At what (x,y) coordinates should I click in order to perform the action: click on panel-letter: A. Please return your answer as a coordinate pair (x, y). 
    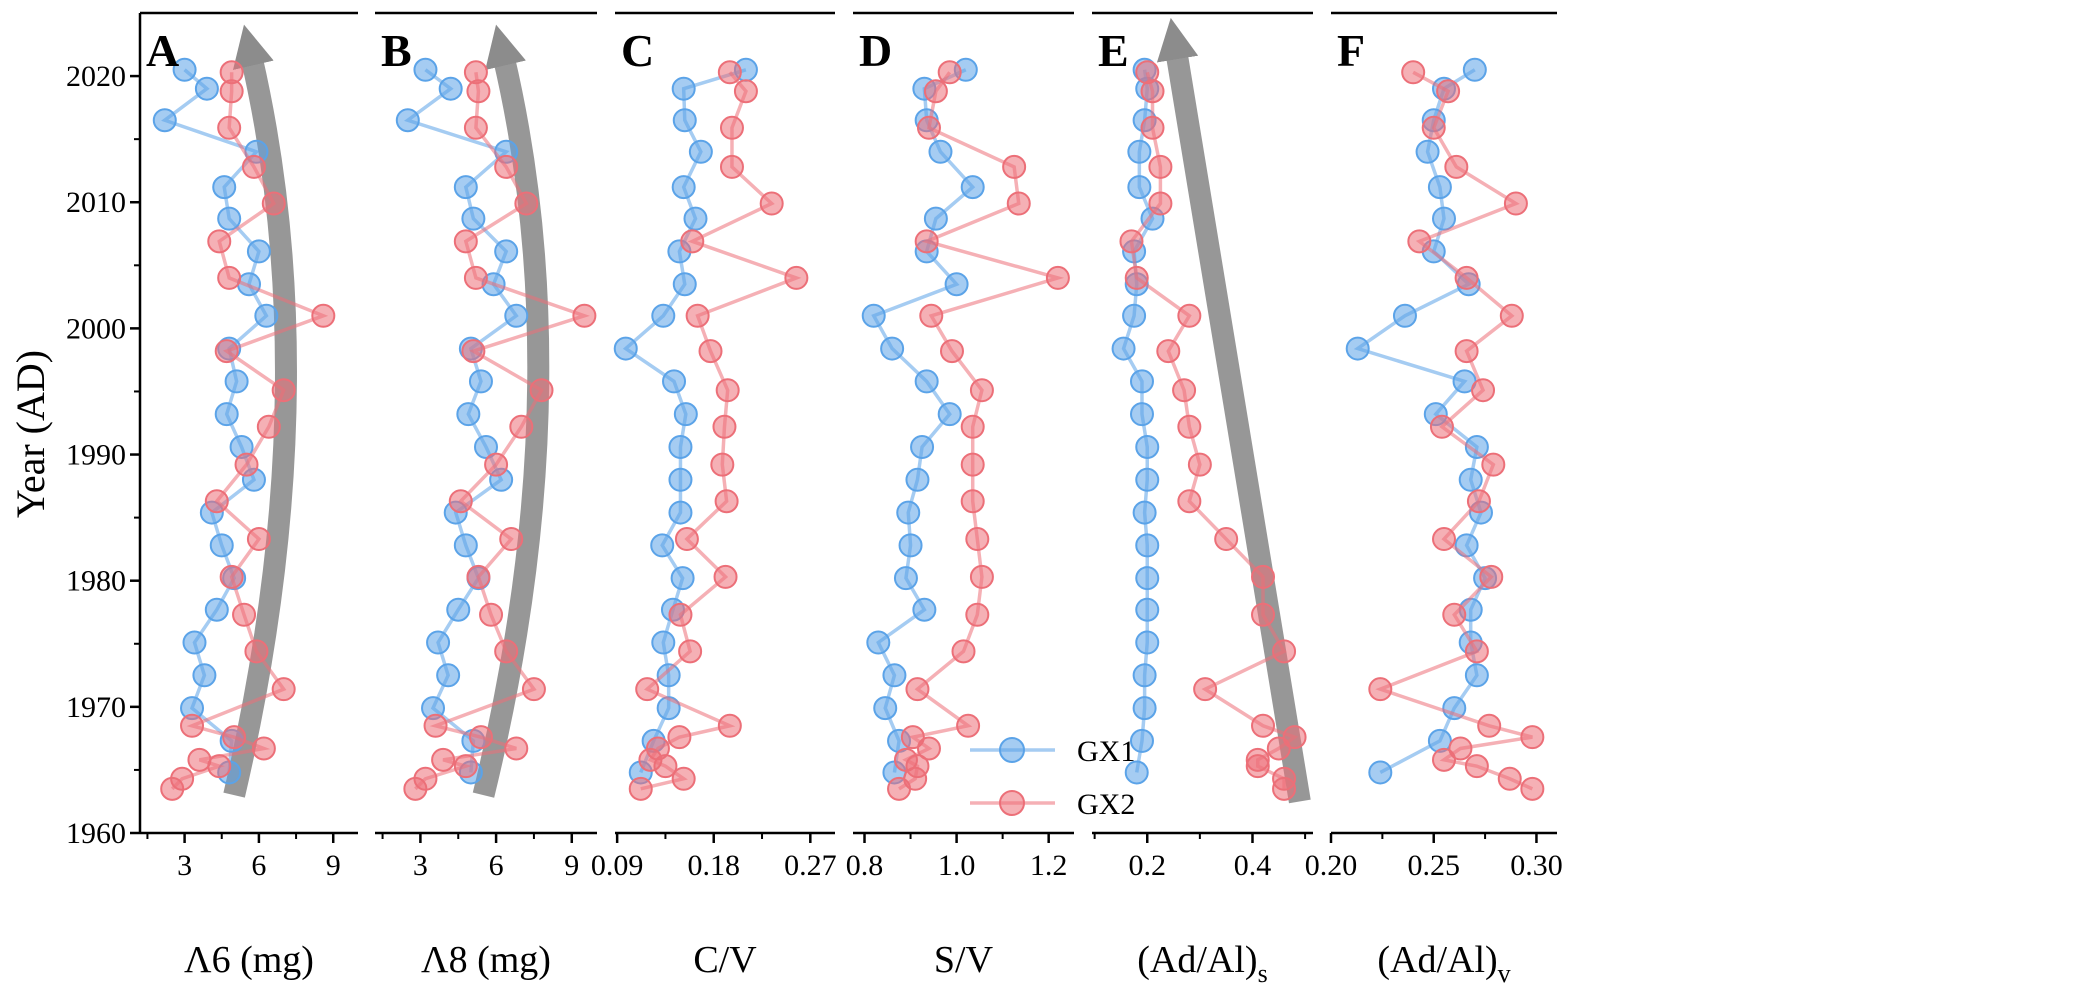
    Looking at the image, I should click on (162, 50).